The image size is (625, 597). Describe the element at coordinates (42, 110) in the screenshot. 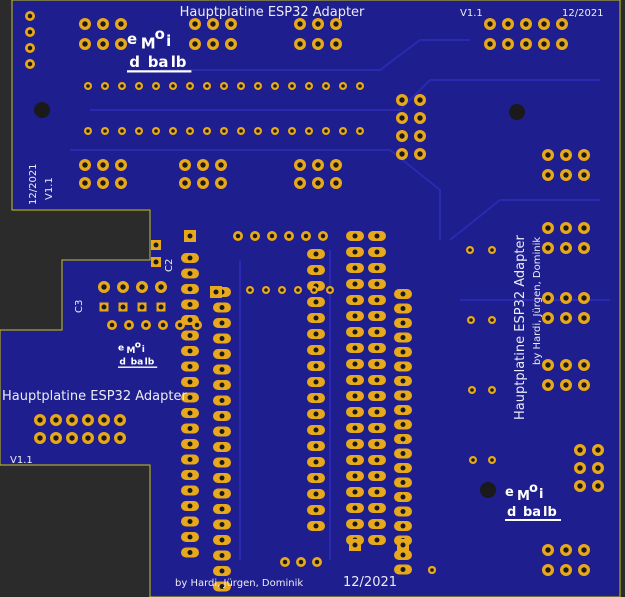

I see `mounting-hole` at that location.